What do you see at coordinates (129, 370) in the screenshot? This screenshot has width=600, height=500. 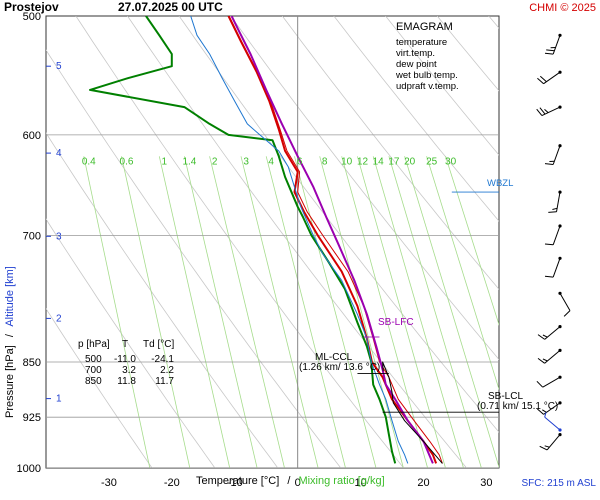 I see `table-cell: 3.2` at bounding box center [129, 370].